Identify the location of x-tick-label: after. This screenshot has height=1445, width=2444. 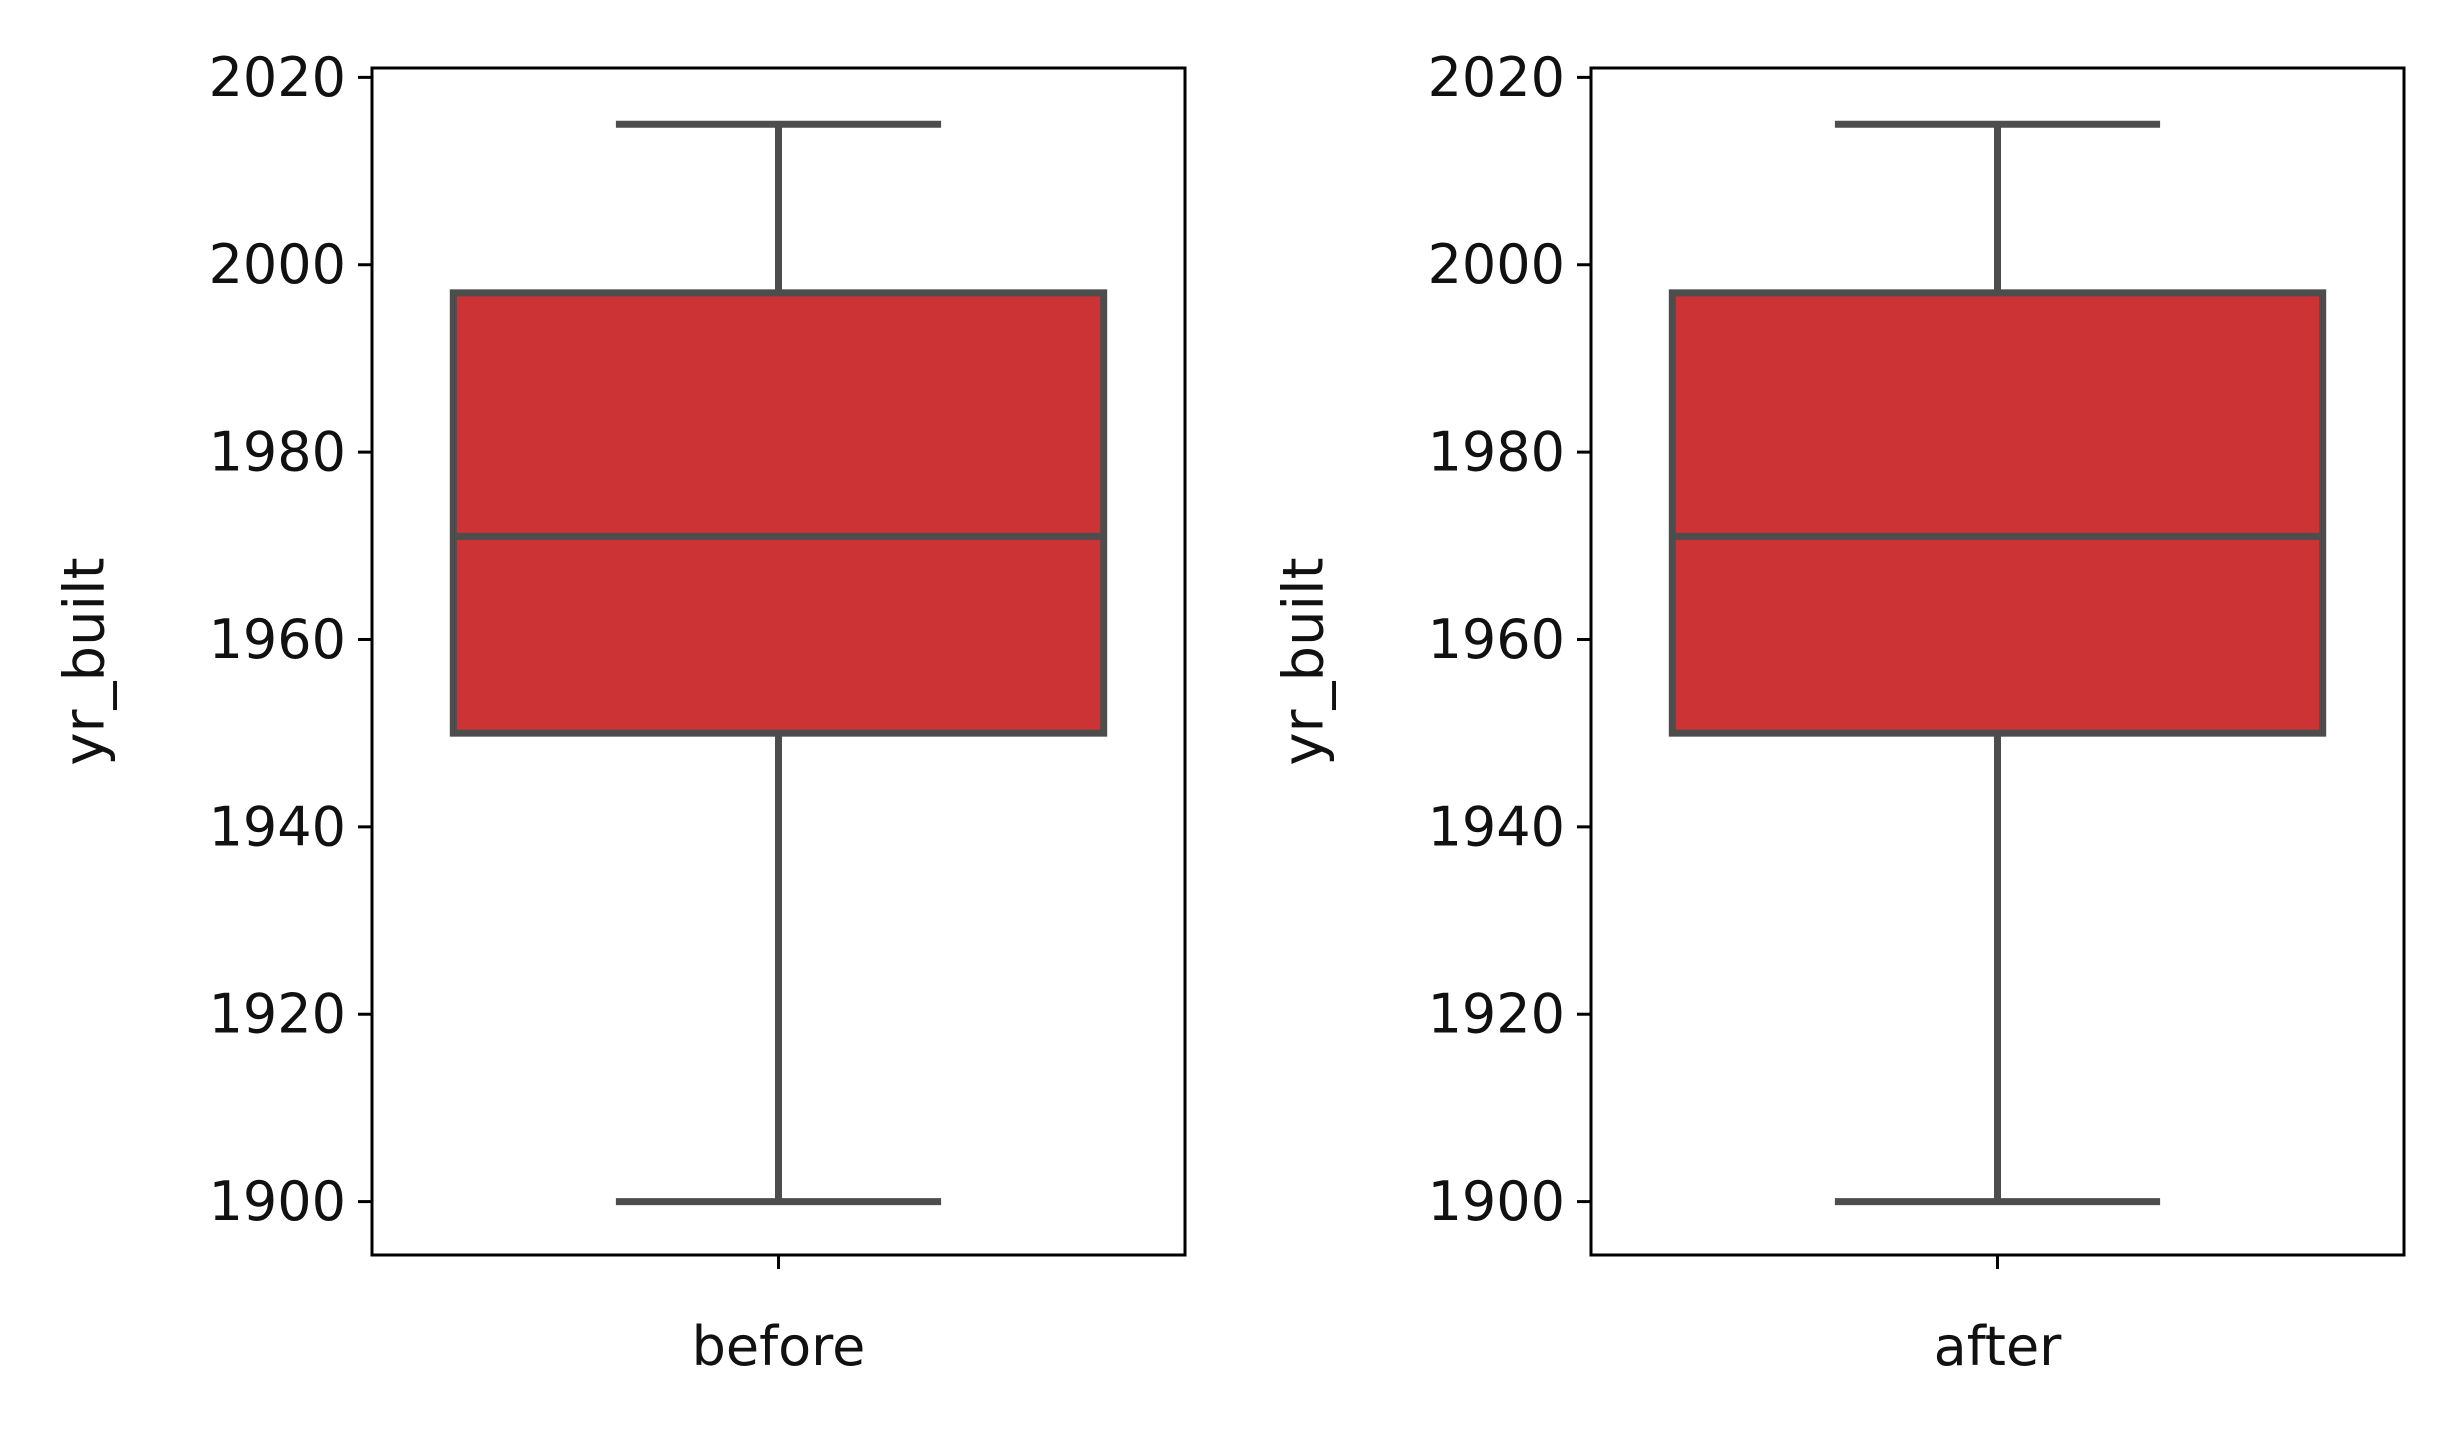
(1998, 1346).